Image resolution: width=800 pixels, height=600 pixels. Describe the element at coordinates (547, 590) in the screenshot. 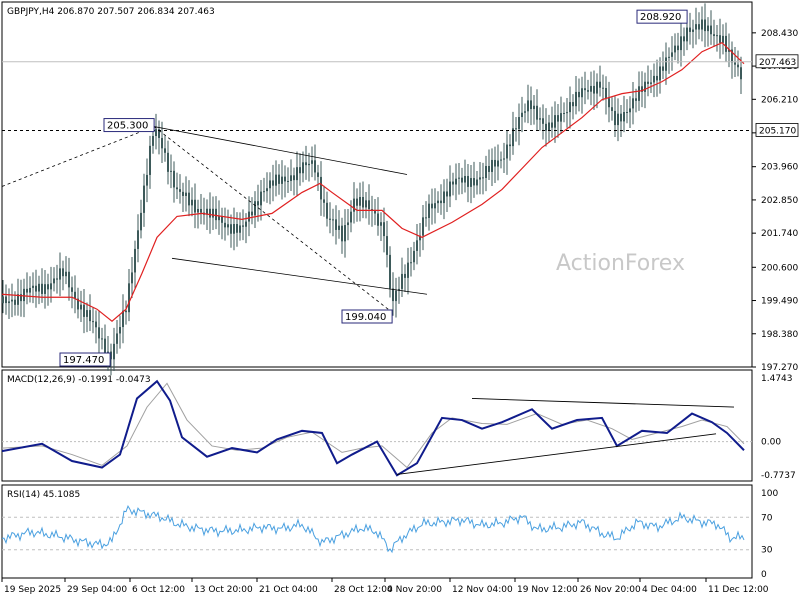

I see `x-tick-label: 19 Nov 12:00` at that location.